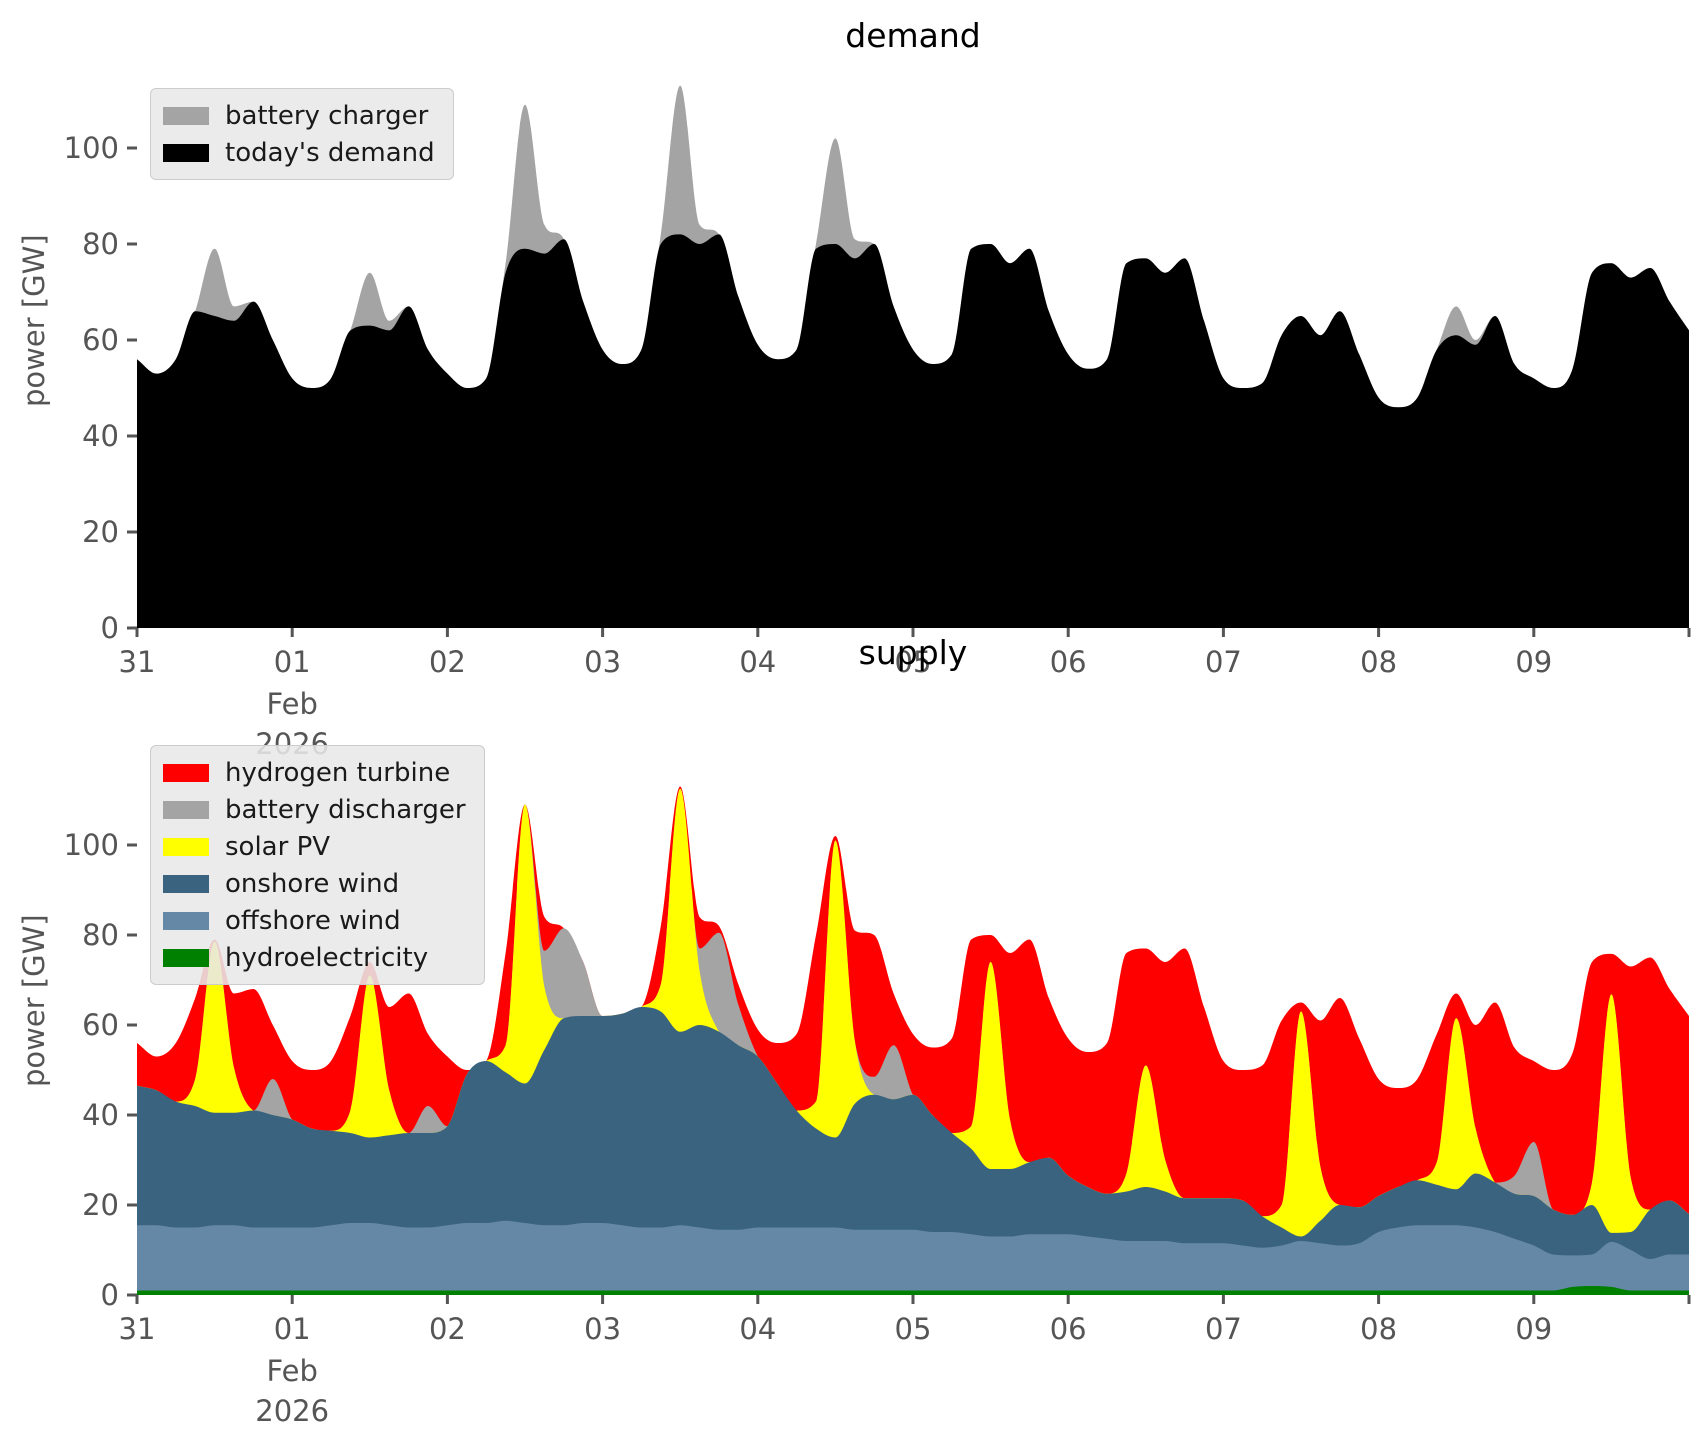 The width and height of the screenshot is (1706, 1431). I want to click on supply-area-offshore-wind, so click(913, 1257).